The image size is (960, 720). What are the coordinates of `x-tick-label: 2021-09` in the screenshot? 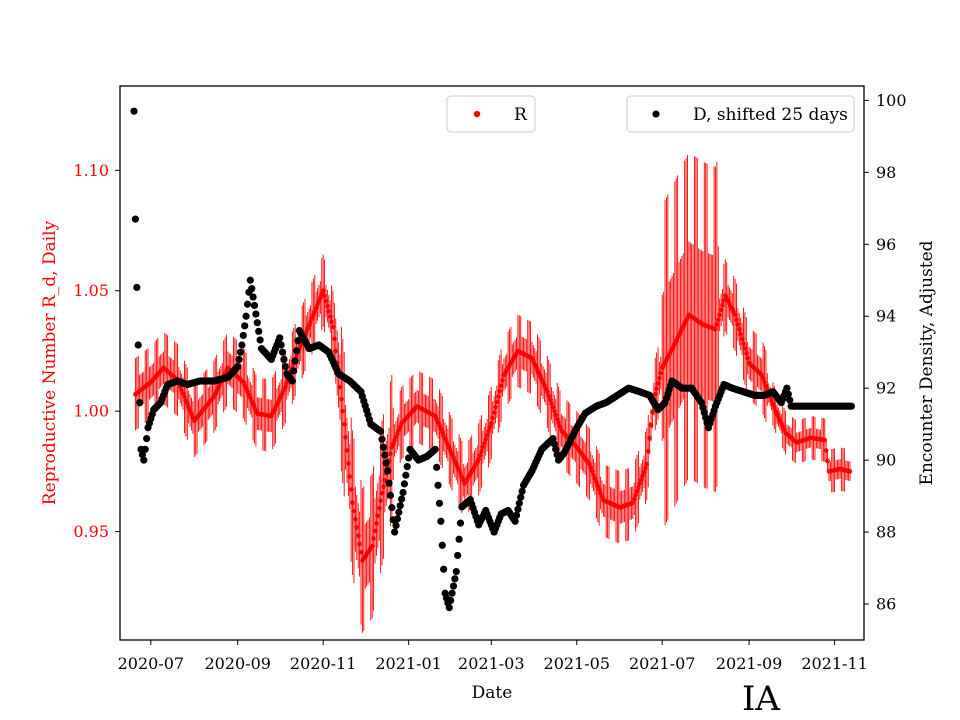 It's located at (749, 663).